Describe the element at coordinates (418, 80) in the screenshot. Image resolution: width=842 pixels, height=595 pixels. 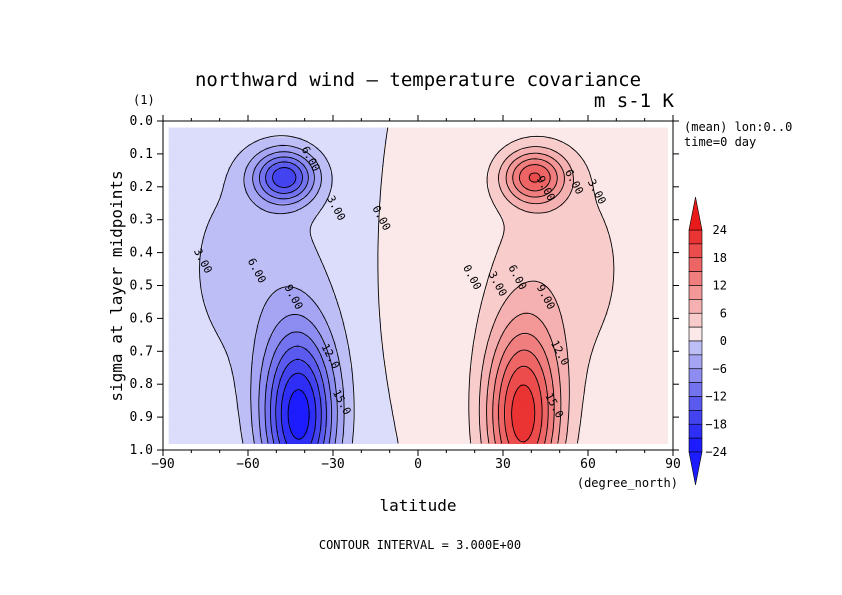
I see `chart-title: northward wind — temperature covariance` at that location.